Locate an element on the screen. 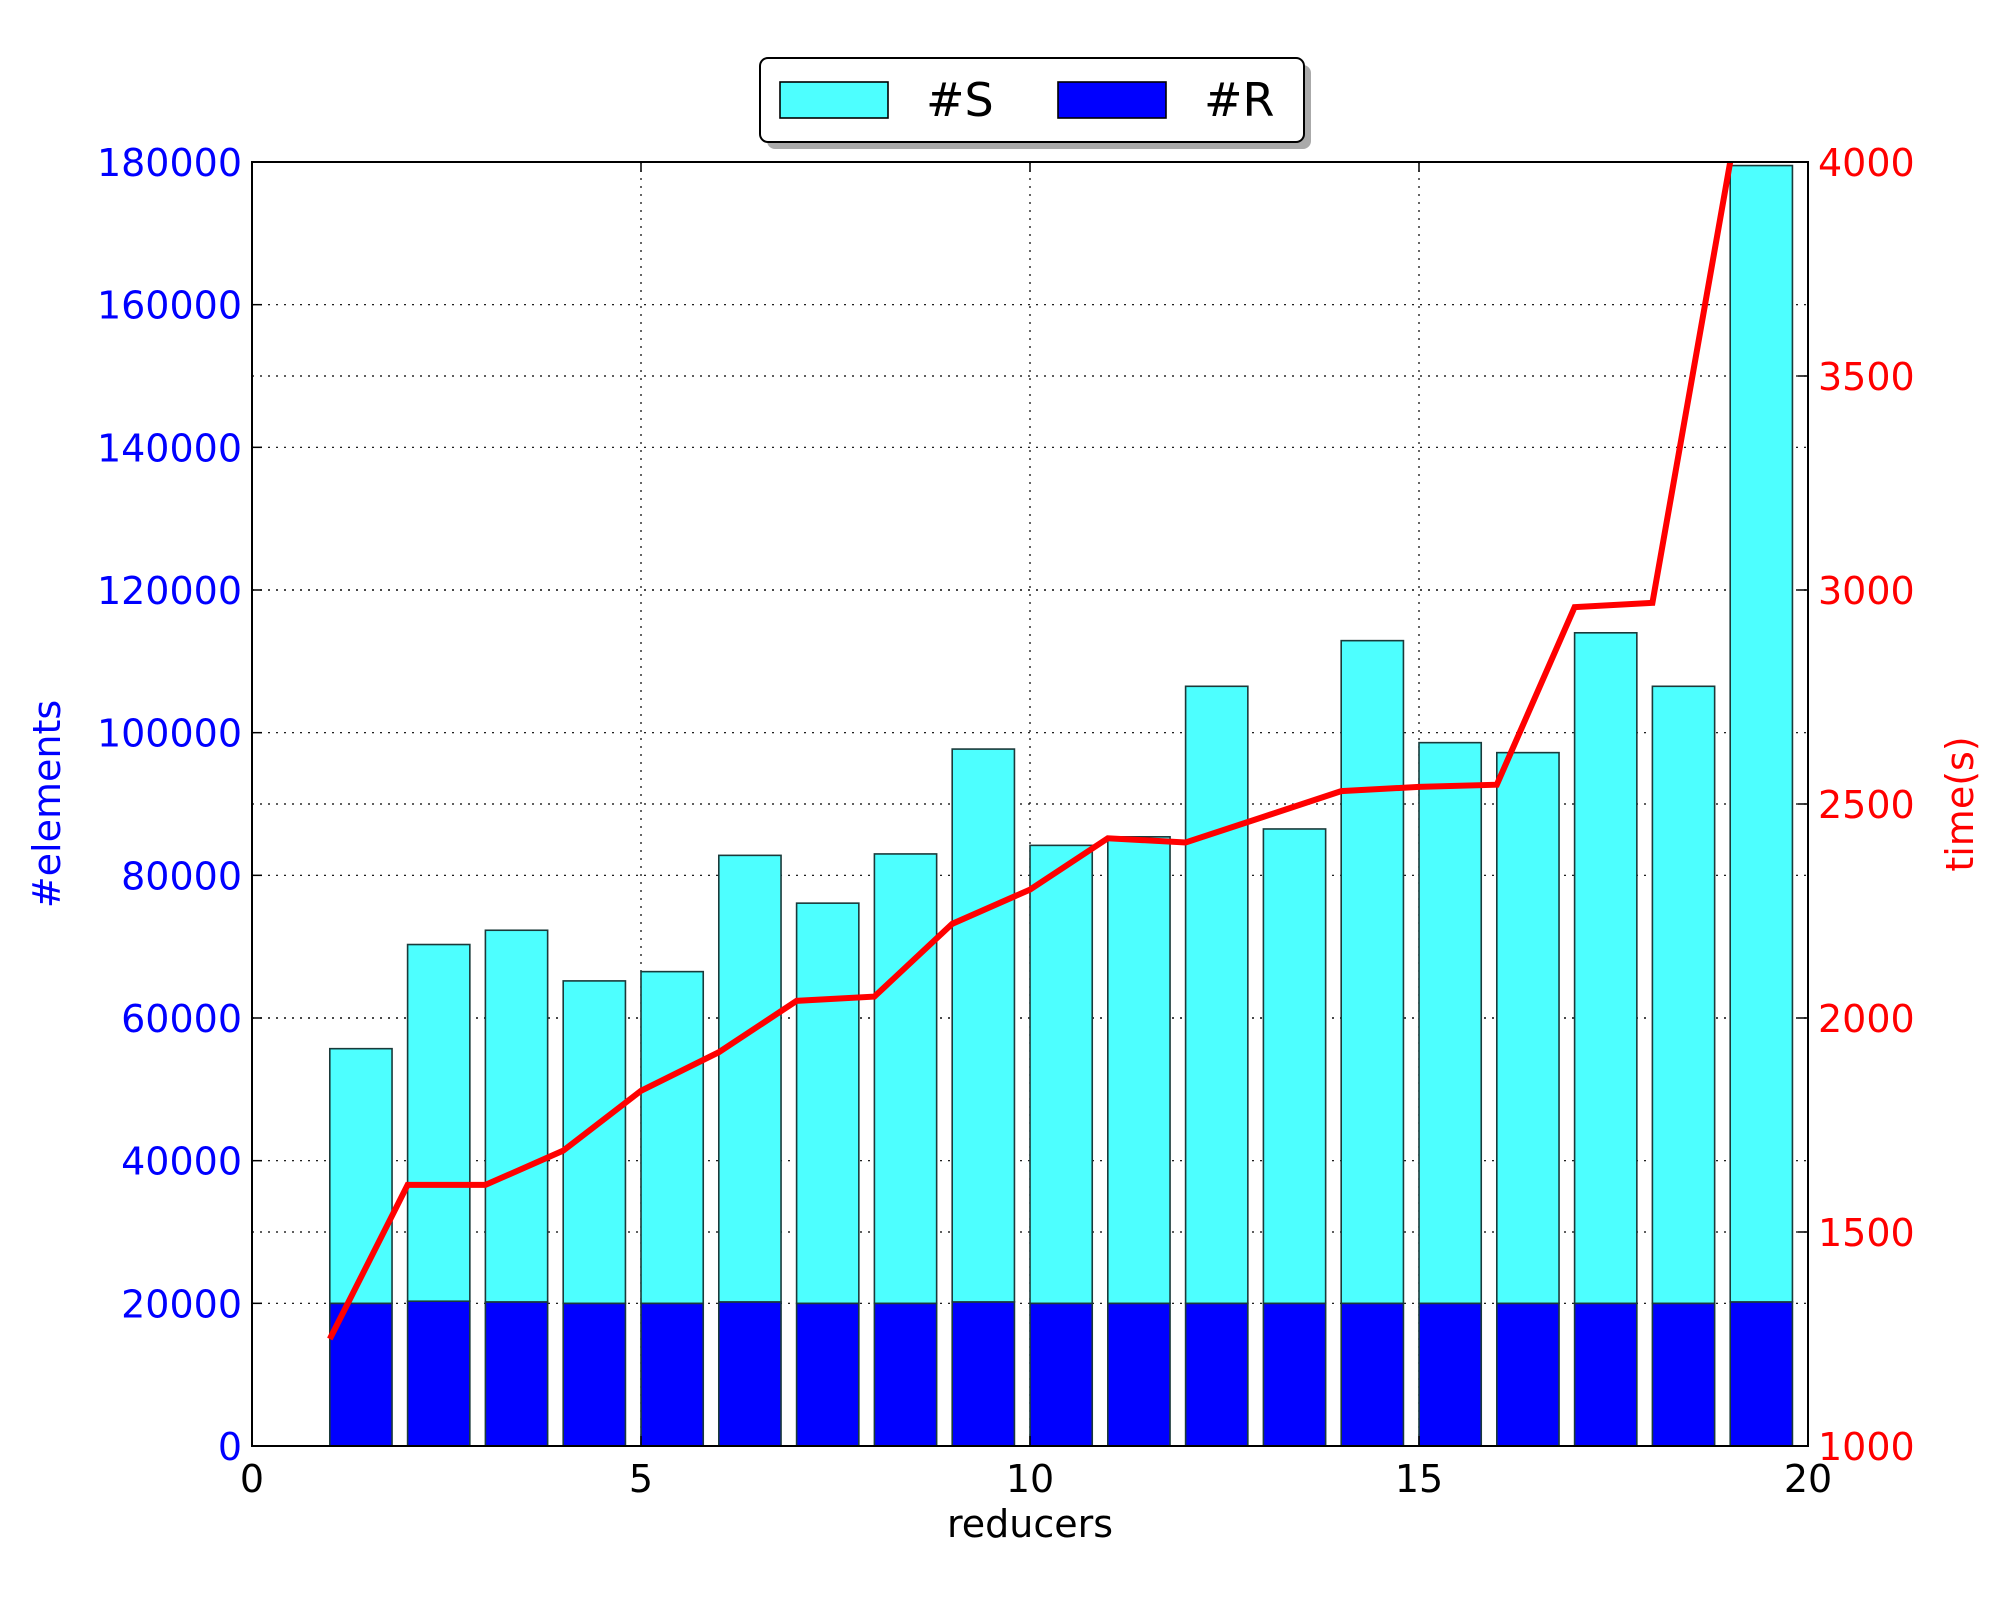 The height and width of the screenshot is (1600, 2000). x-tick-label: 0 is located at coordinates (252, 1479).